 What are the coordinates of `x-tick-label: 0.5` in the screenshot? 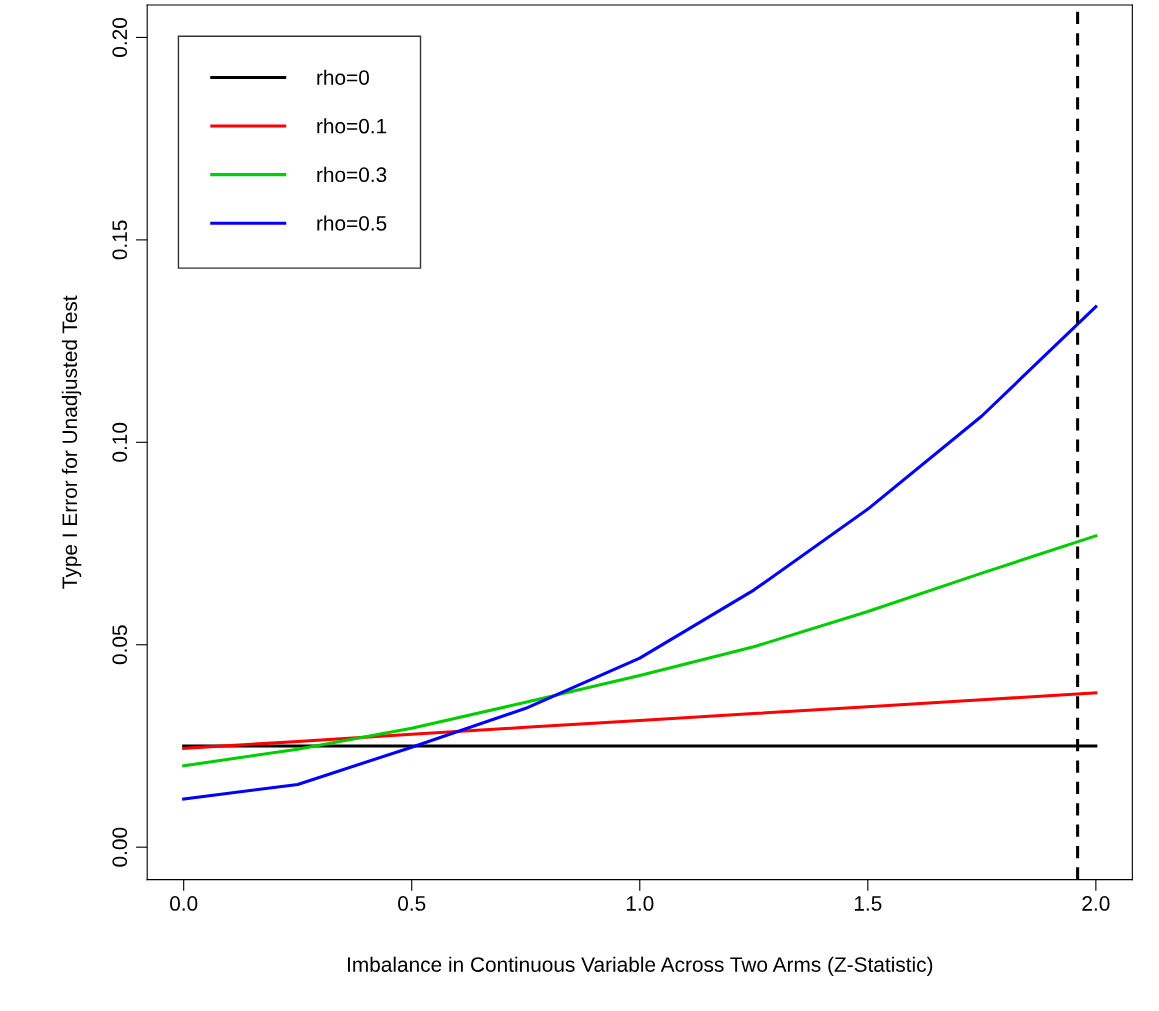 It's located at (412, 903).